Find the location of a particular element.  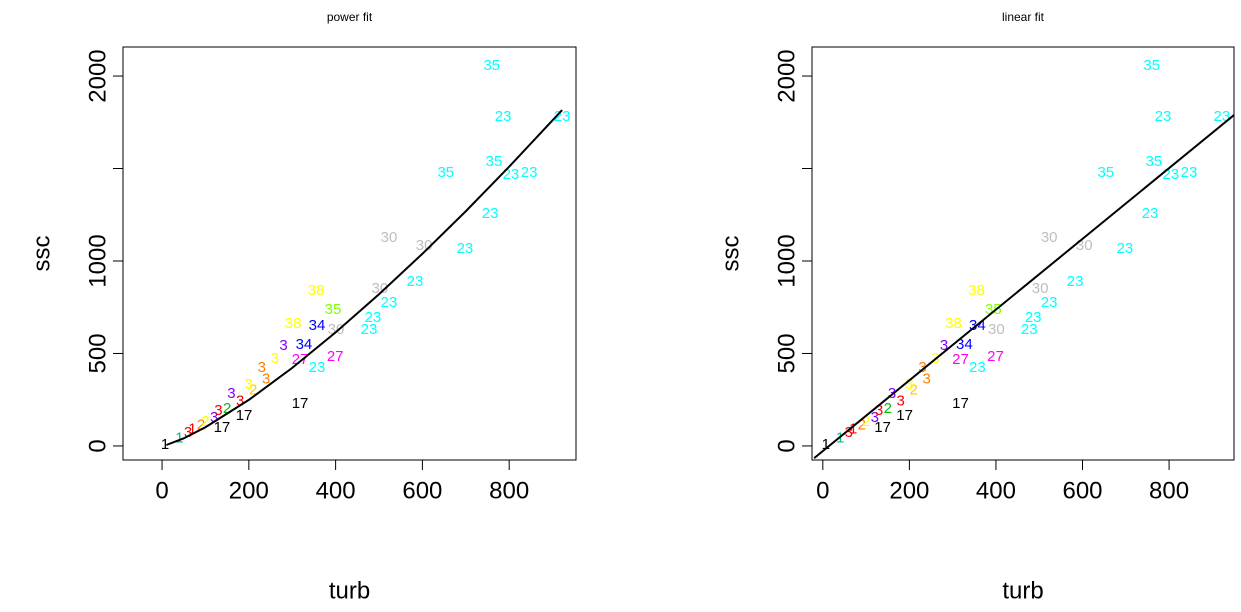

chart-title: power fit is located at coordinates (350, 17).